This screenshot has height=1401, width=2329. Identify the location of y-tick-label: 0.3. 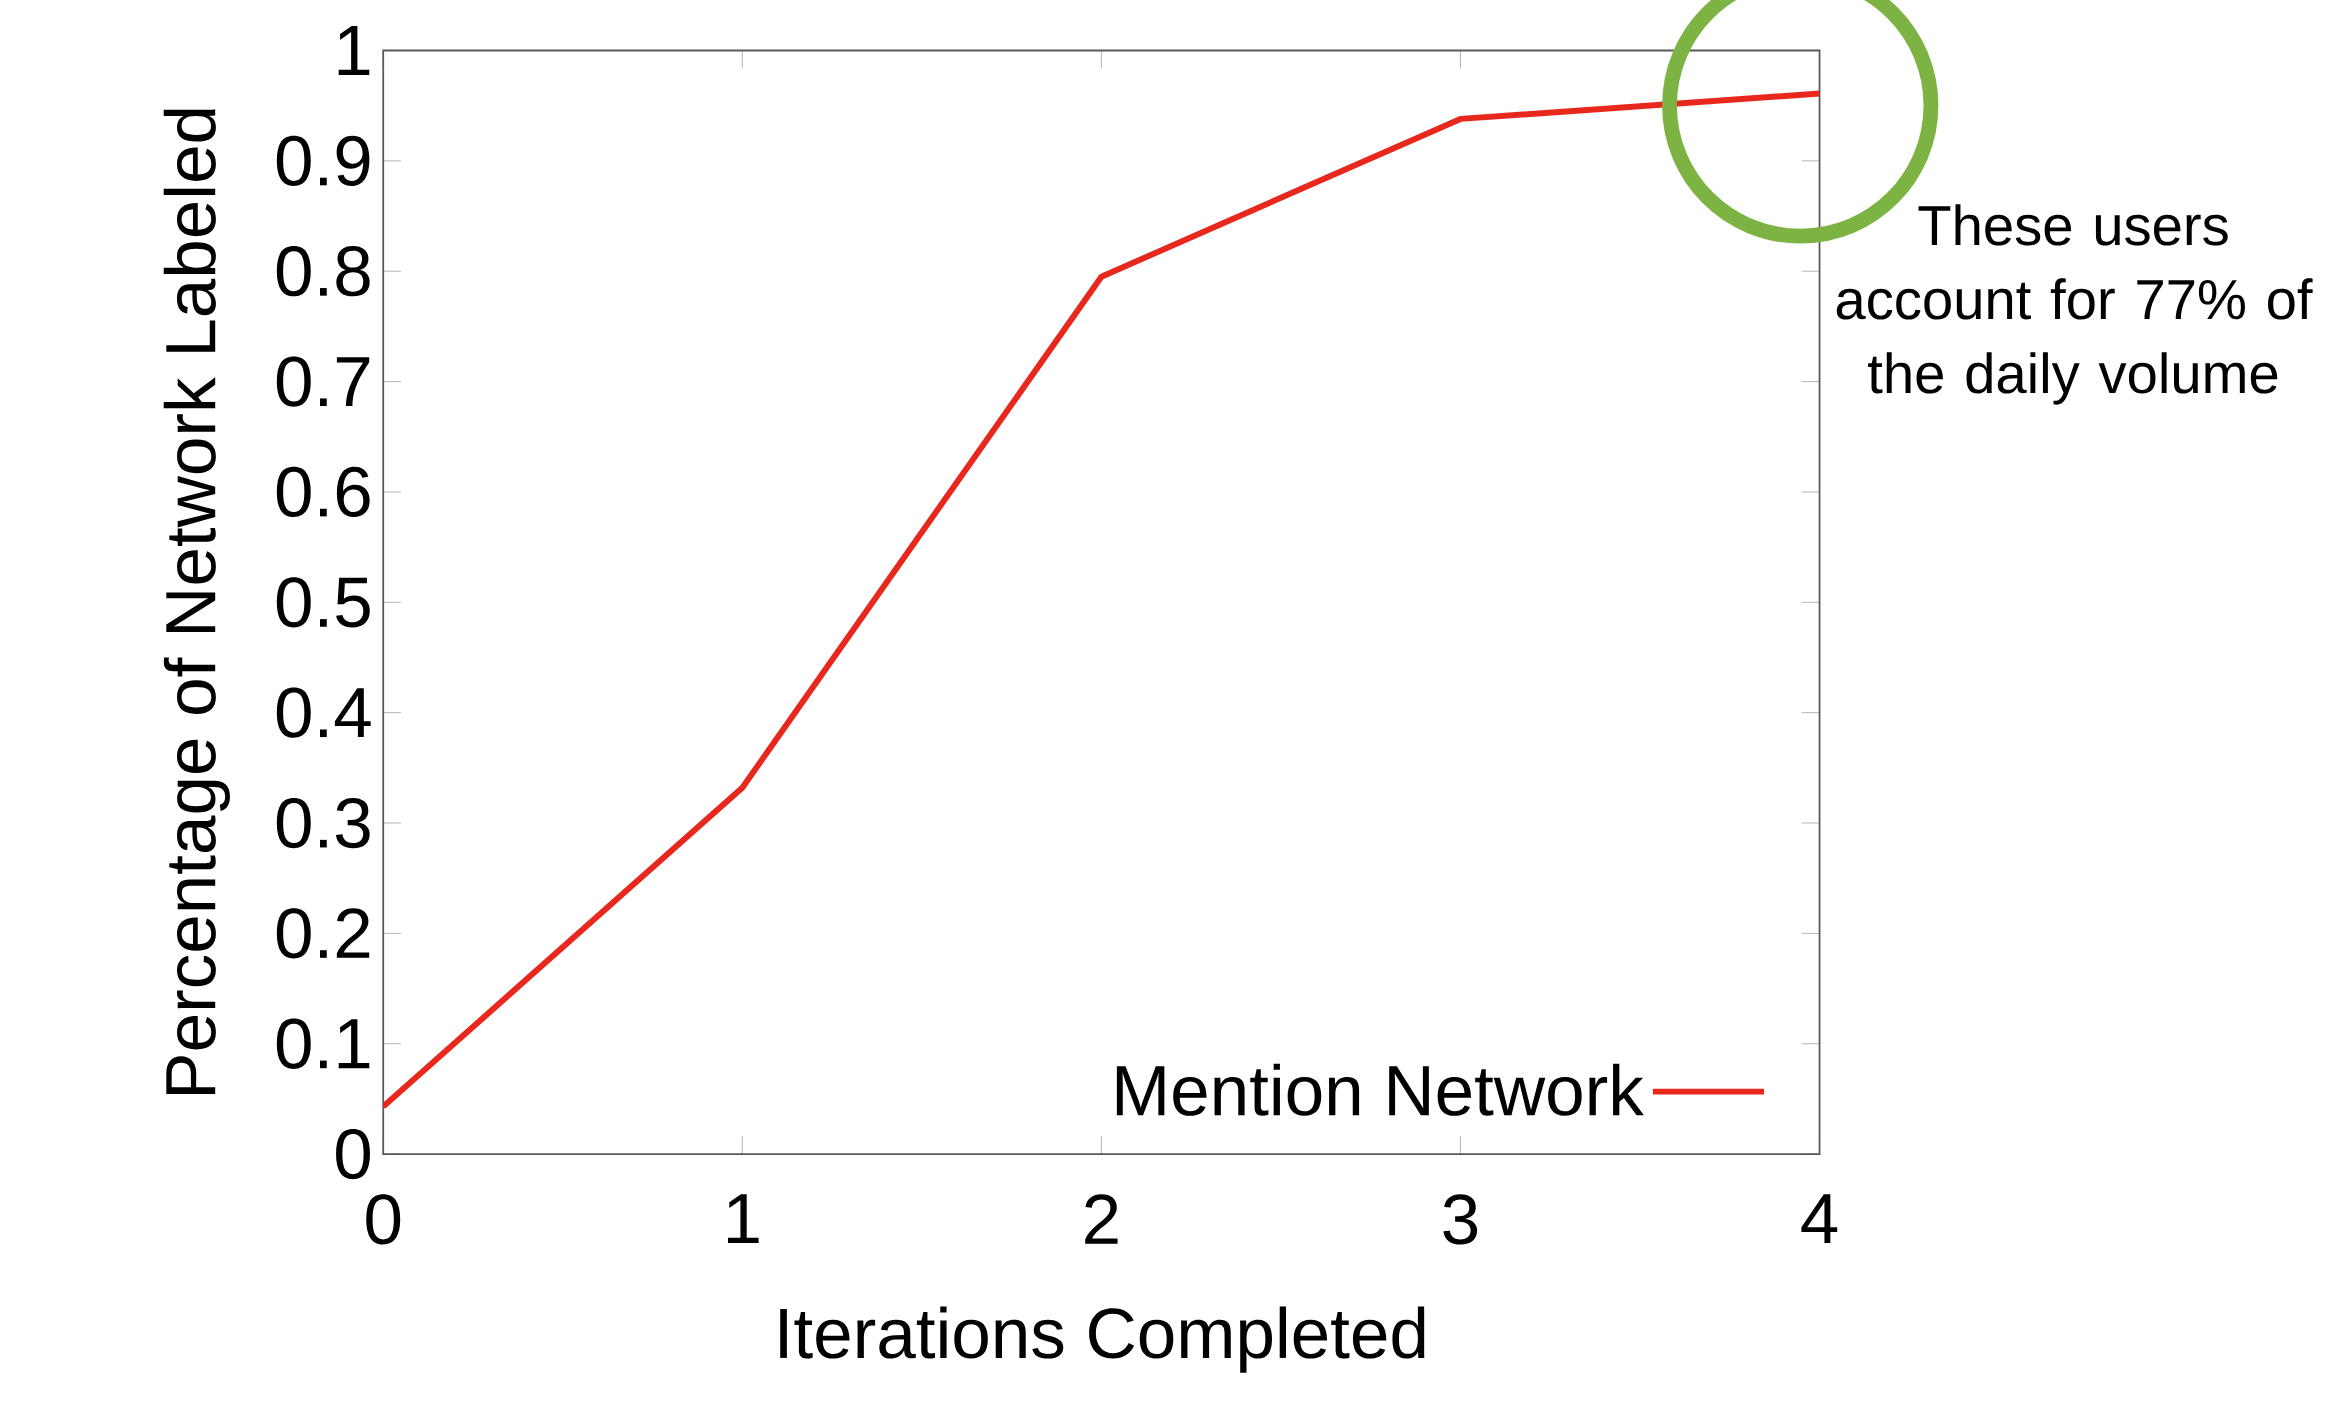
(323, 823).